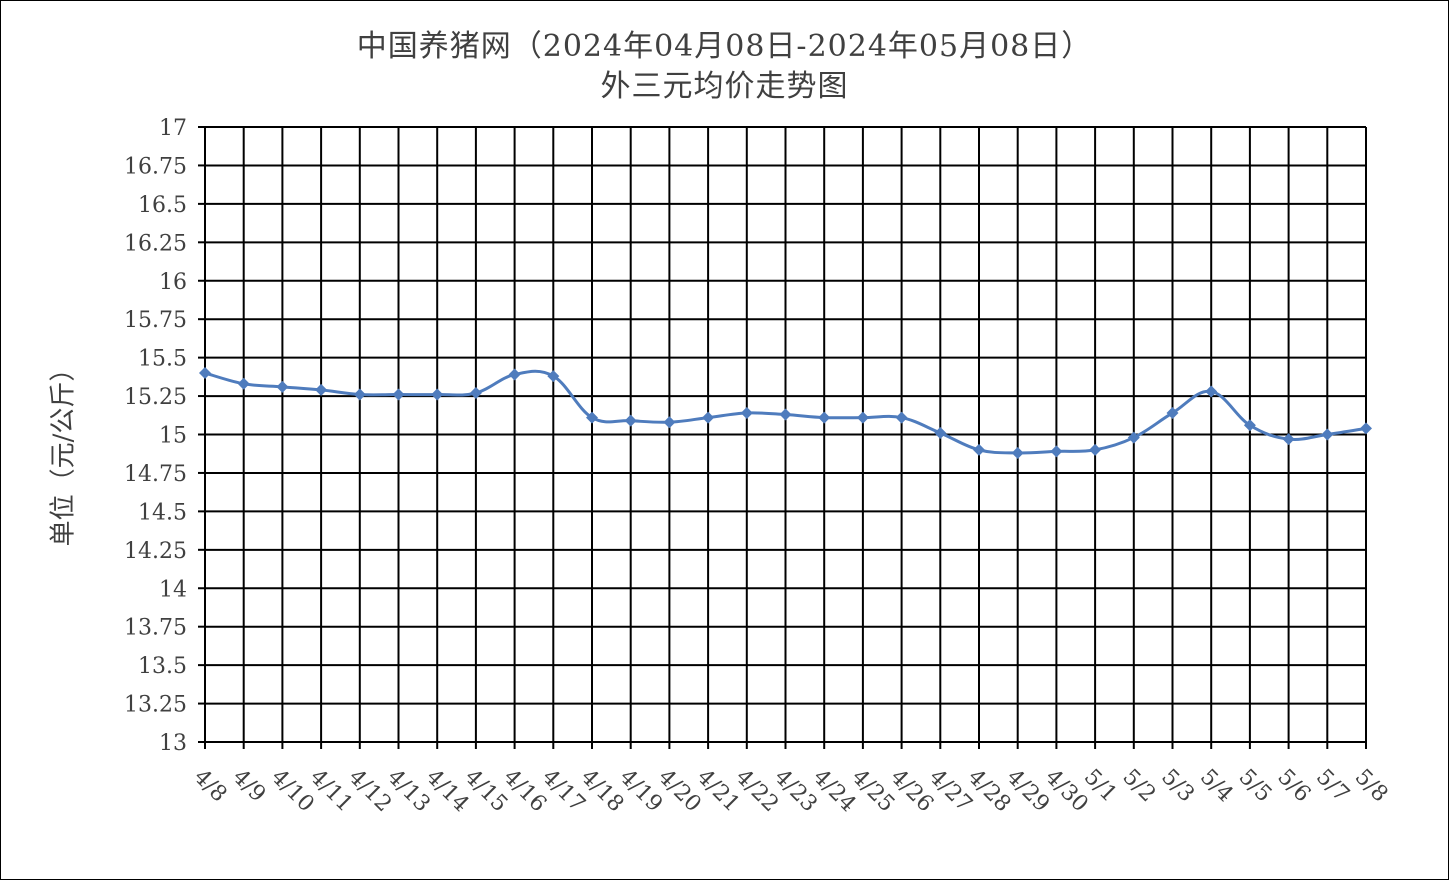 This screenshot has width=1449, height=881. Describe the element at coordinates (524, 791) in the screenshot. I see `x-tick-label: 4/16` at that location.